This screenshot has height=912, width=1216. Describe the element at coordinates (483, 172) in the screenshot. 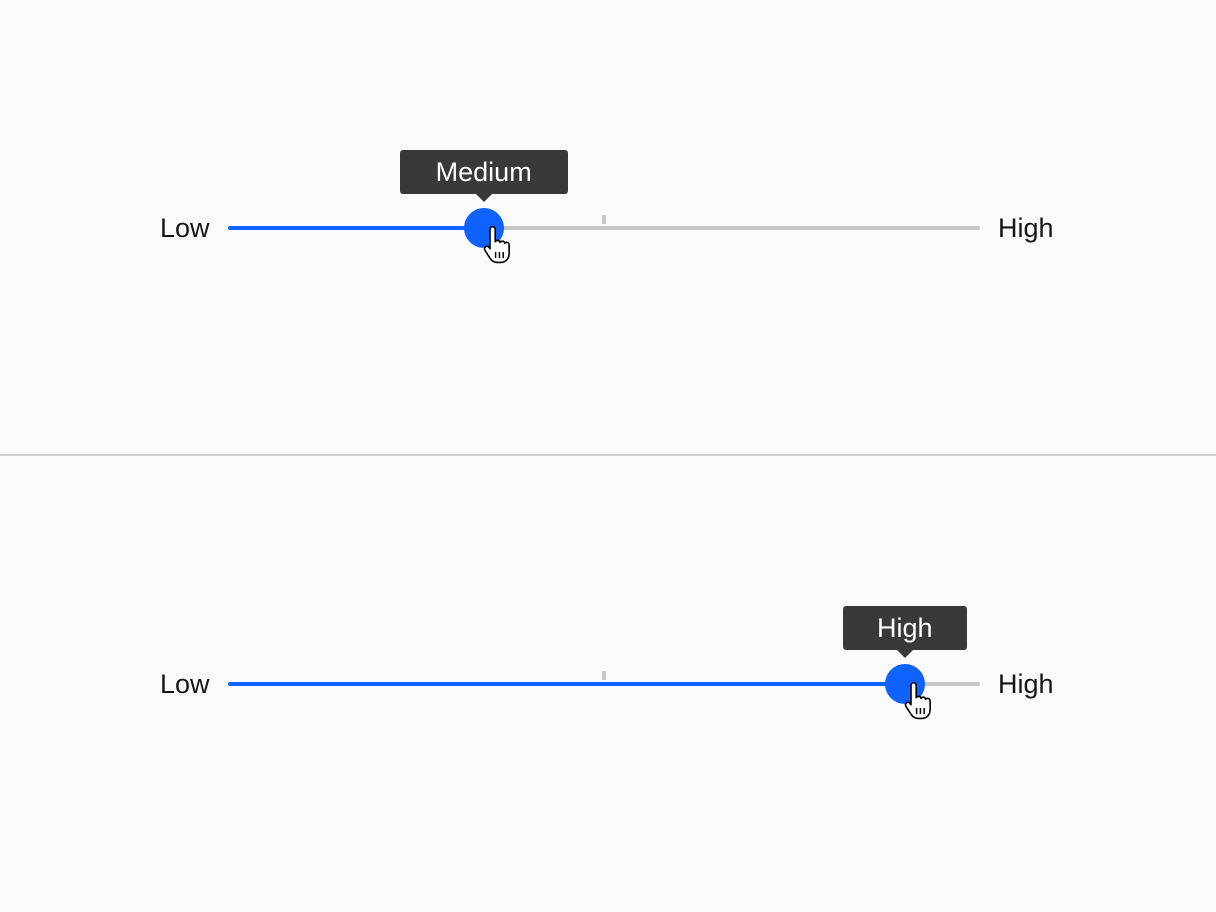

I see `tooltip-label: Medium` at that location.